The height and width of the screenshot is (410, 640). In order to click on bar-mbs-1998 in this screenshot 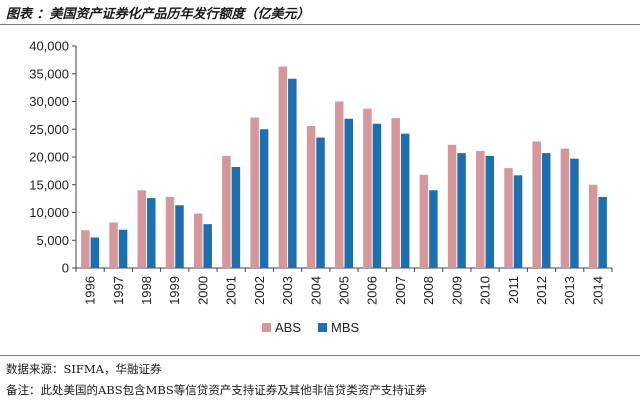, I will do `click(151, 233)`.